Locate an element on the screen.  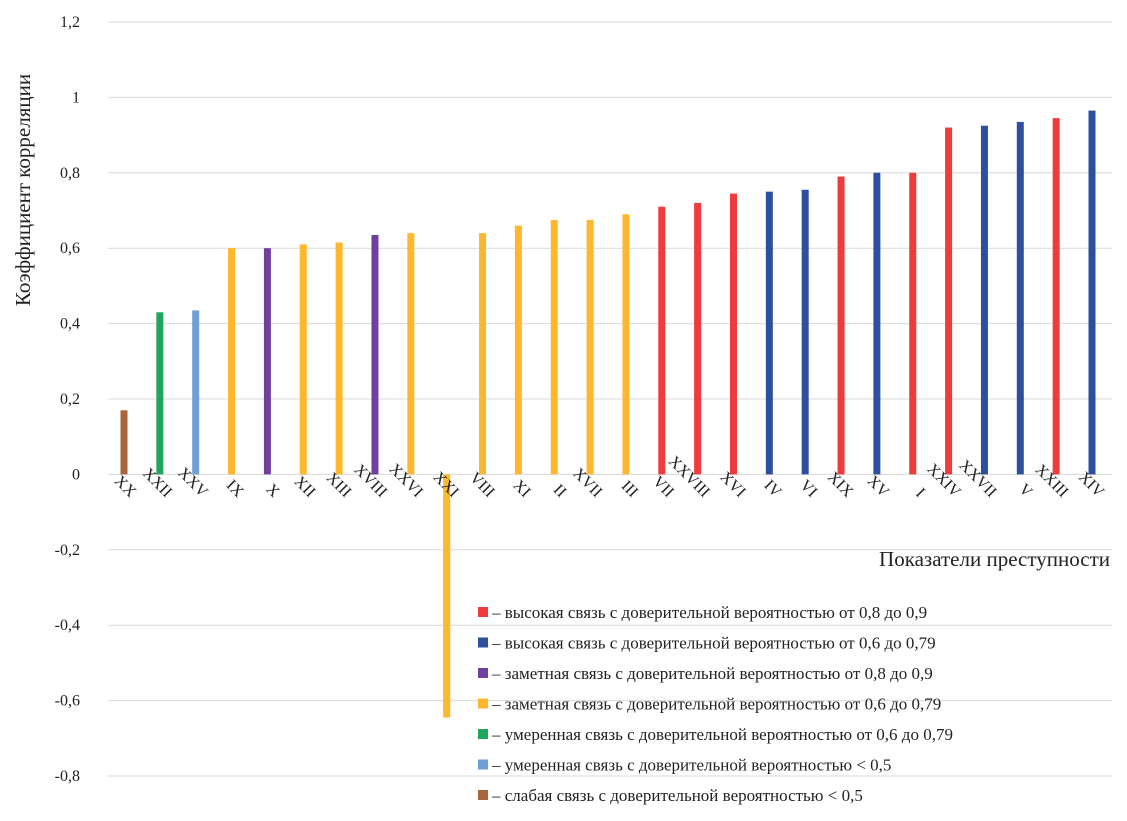
bar-i is located at coordinates (913, 323).